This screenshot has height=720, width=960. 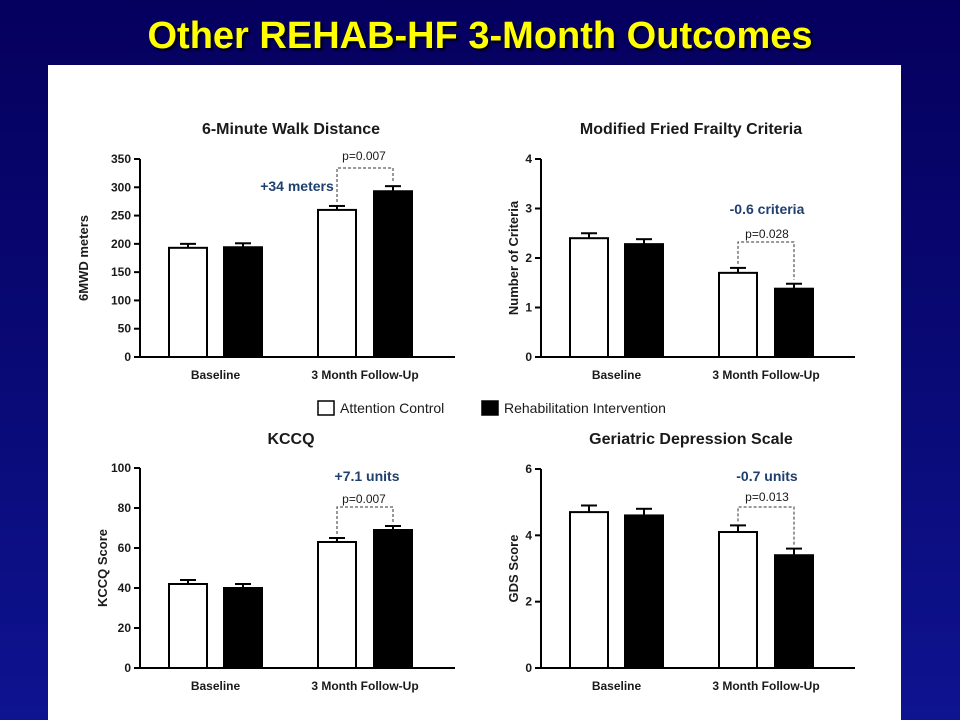 I want to click on p-value-label: p=0.028, so click(x=767, y=234).